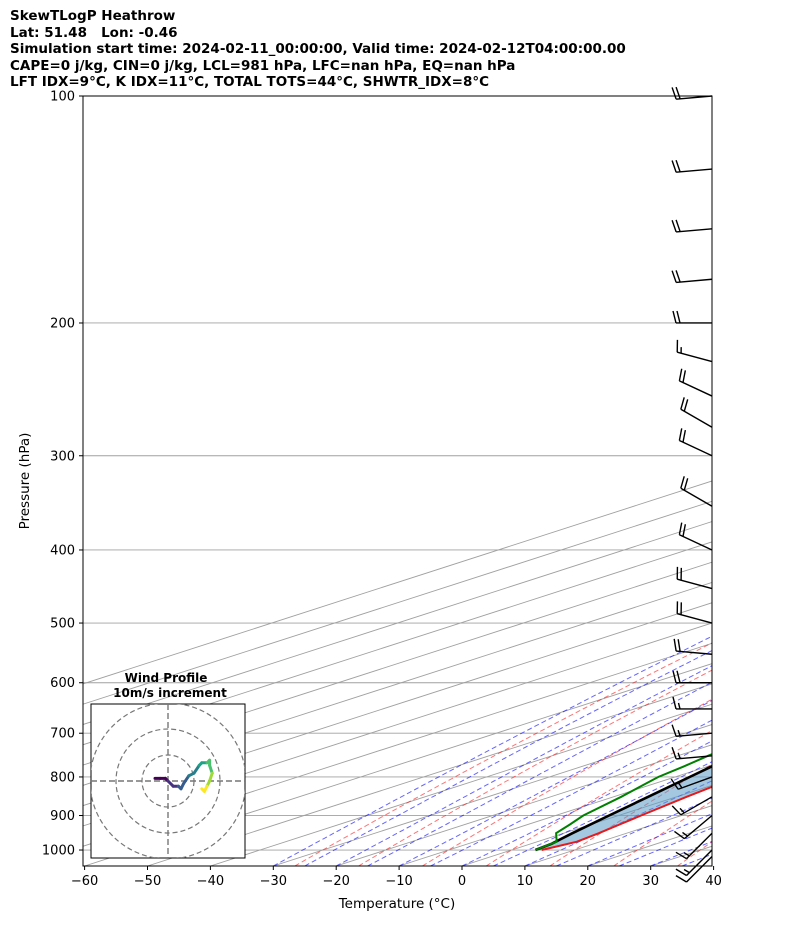 This screenshot has height=937, width=794. Describe the element at coordinates (93, 16) in the screenshot. I see `chart-title-line-1: SkewTLogP Heathrow` at that location.